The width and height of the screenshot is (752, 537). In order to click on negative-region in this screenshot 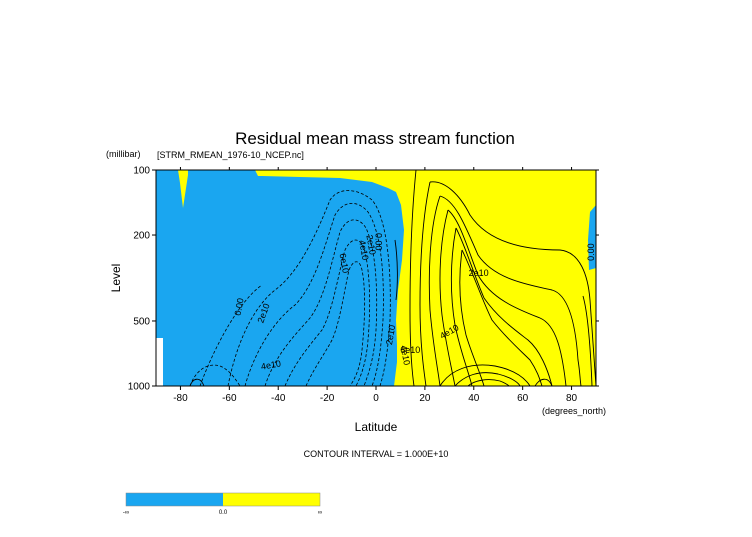, I will do `click(280, 278)`.